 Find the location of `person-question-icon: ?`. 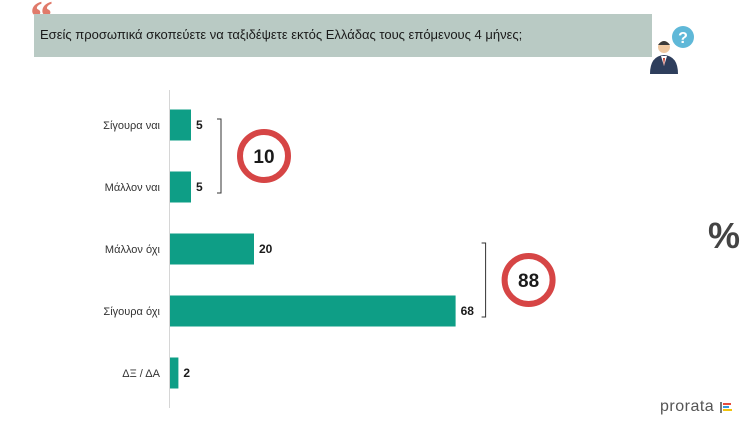

person-question-icon: ? is located at coordinates (672, 50).